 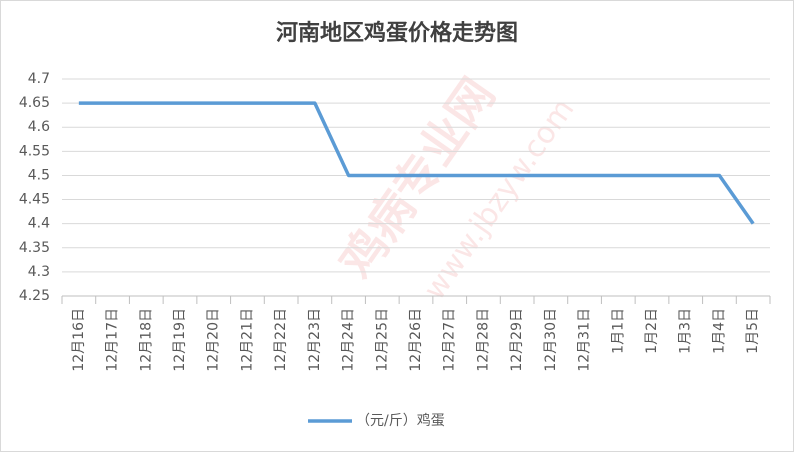 I want to click on y-tick-label: 4.35, so click(x=34, y=248).